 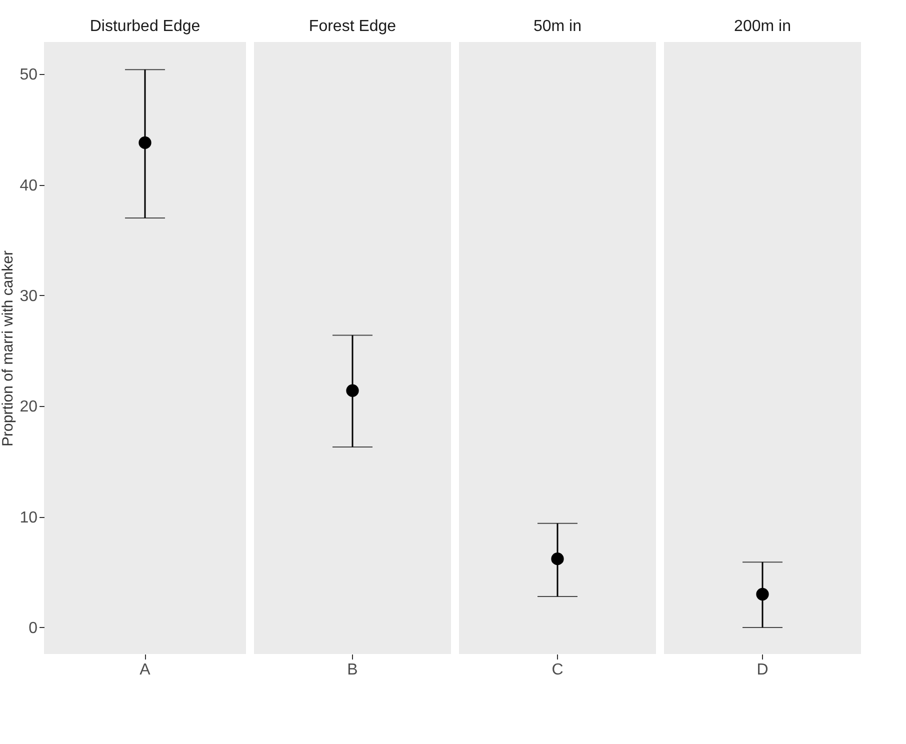 What do you see at coordinates (29, 75) in the screenshot?
I see `y-tick-label: 50` at bounding box center [29, 75].